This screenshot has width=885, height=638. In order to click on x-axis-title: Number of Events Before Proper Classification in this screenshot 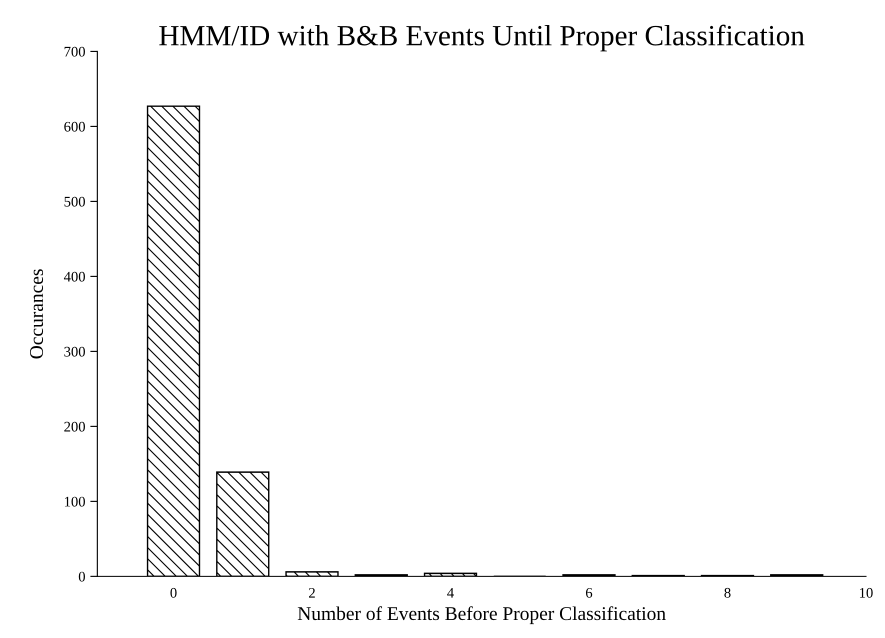, I will do `click(482, 615)`.